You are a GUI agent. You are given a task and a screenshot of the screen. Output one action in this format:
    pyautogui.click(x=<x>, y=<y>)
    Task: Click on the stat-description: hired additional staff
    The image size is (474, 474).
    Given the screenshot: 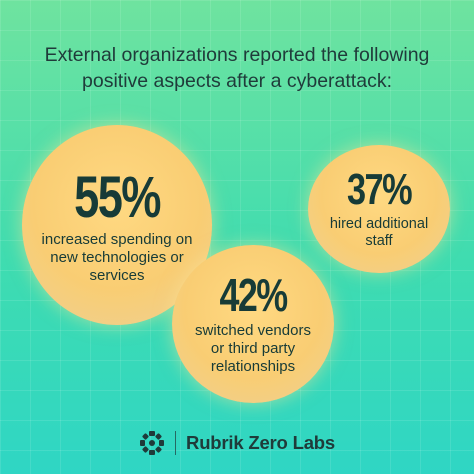 What is the action you would take?
    pyautogui.click(x=379, y=233)
    